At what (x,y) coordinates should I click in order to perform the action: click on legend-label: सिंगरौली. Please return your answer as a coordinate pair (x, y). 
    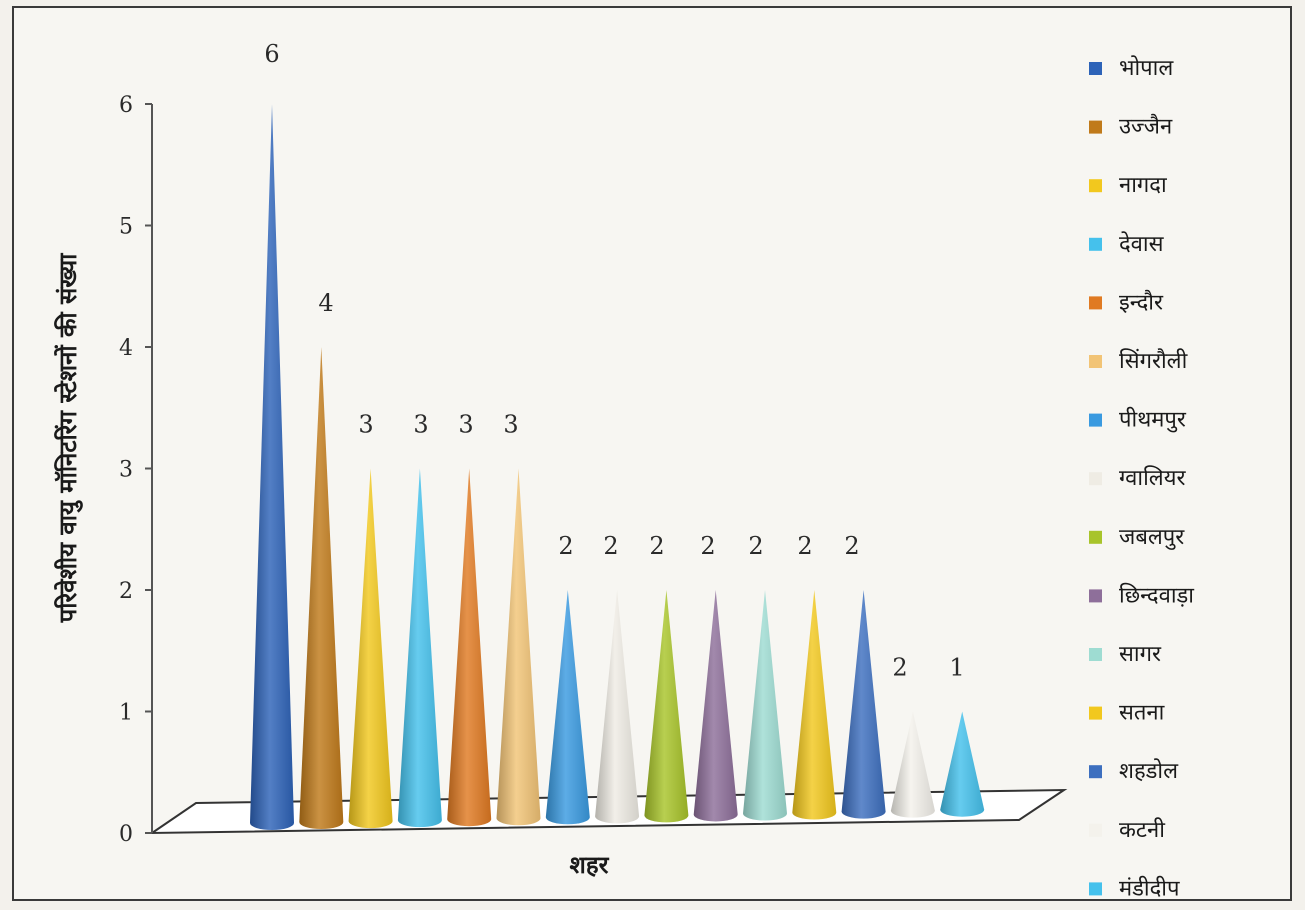
    Looking at the image, I should click on (1153, 361).